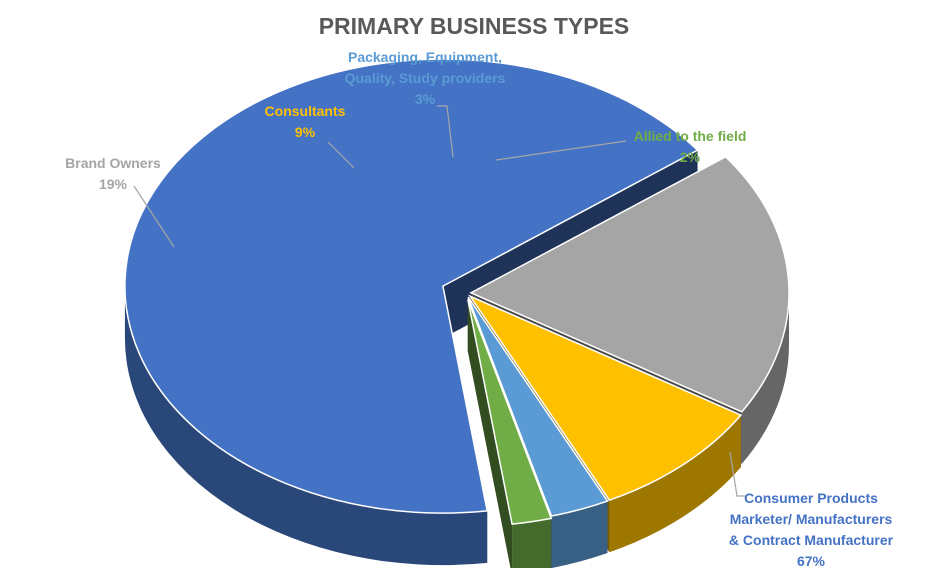  What do you see at coordinates (765, 378) in the screenshot?
I see `slice-rim-brand-owners` at bounding box center [765, 378].